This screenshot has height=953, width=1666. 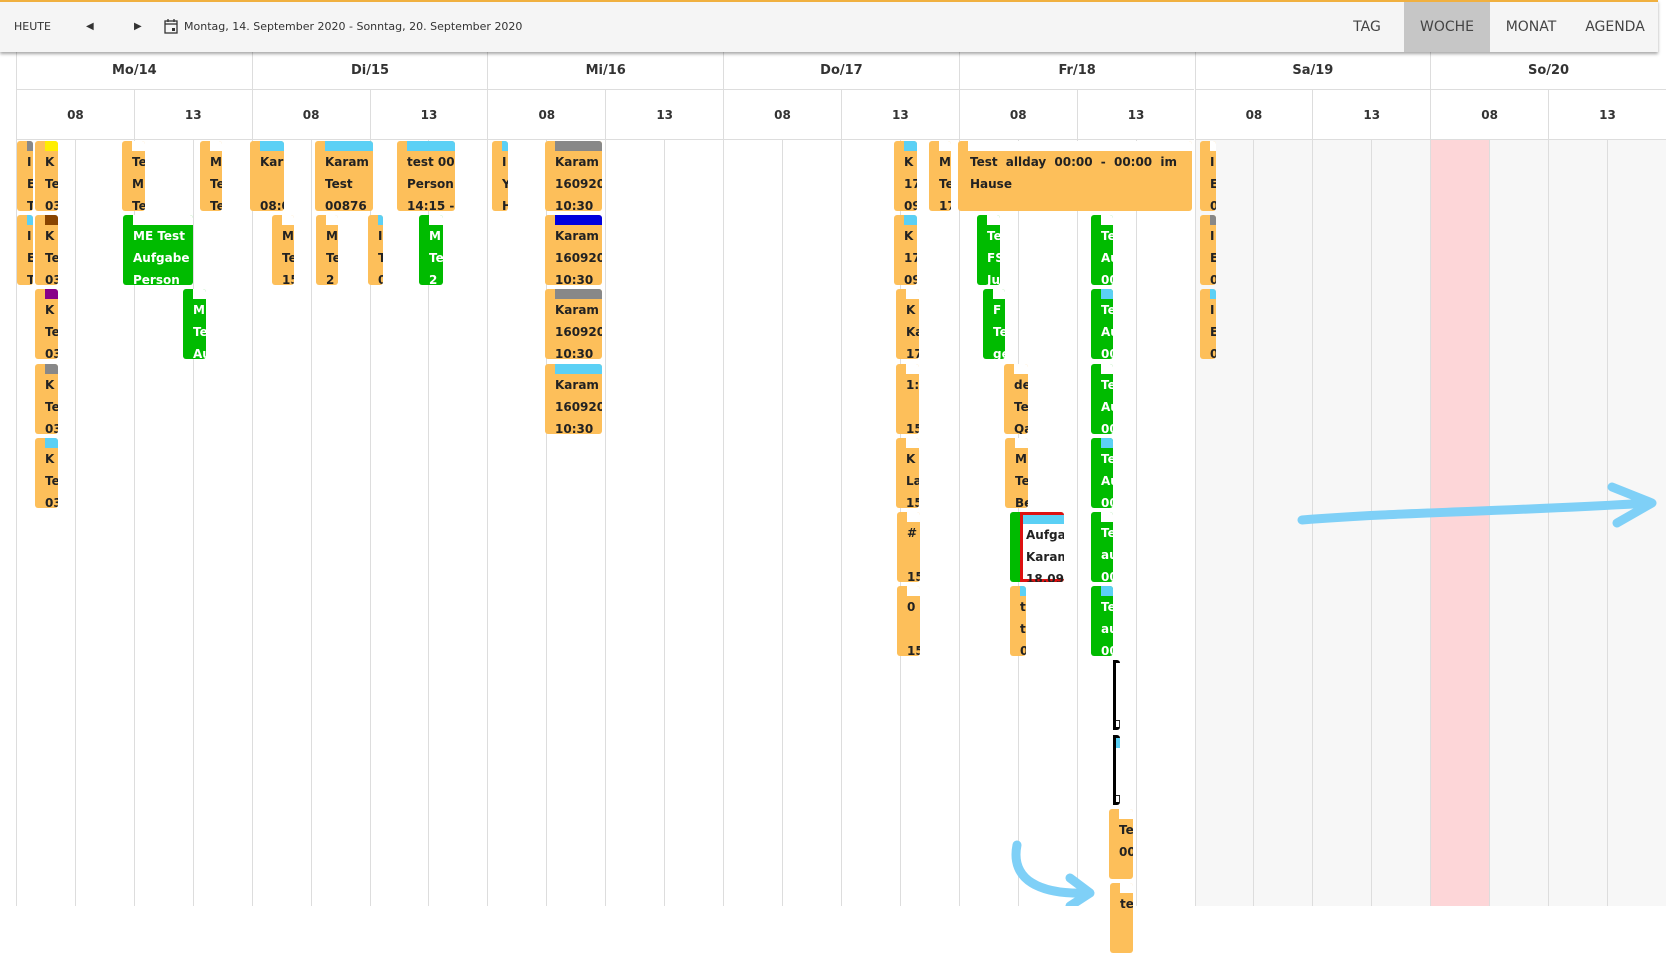 What do you see at coordinates (192, 115) in the screenshot?
I see `hour-header: 13` at bounding box center [192, 115].